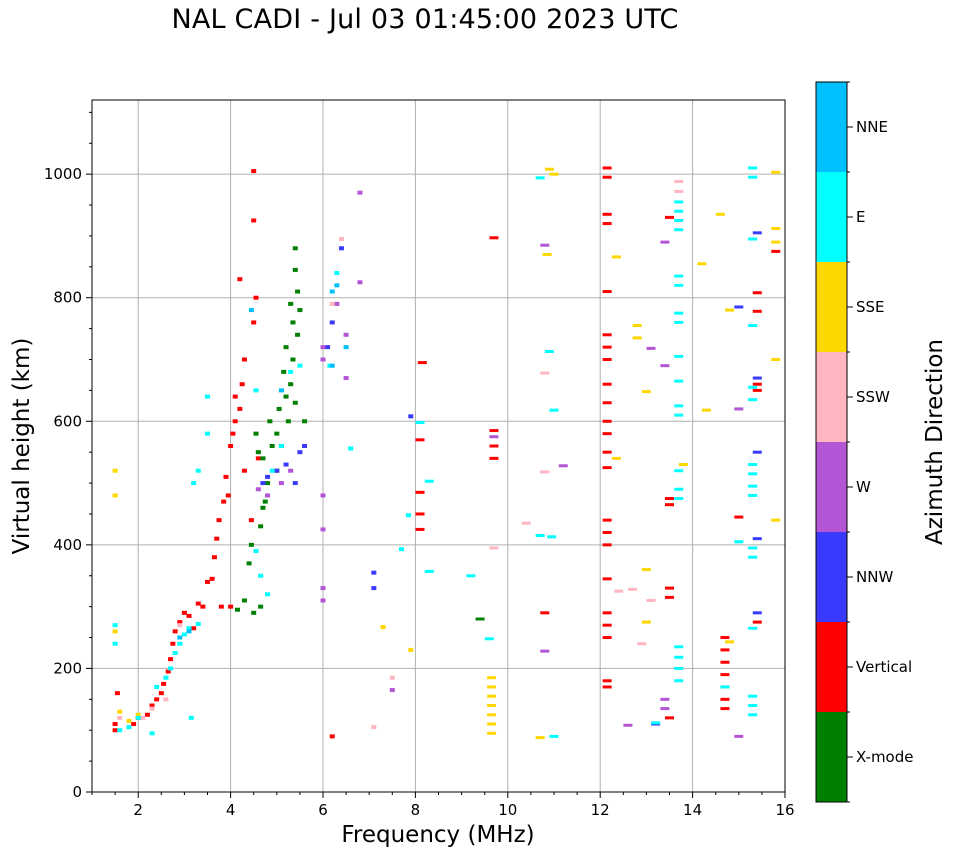 This screenshot has width=958, height=857. Describe the element at coordinates (935, 442) in the screenshot. I see `colorbar-label: Azimuth Direction` at that location.